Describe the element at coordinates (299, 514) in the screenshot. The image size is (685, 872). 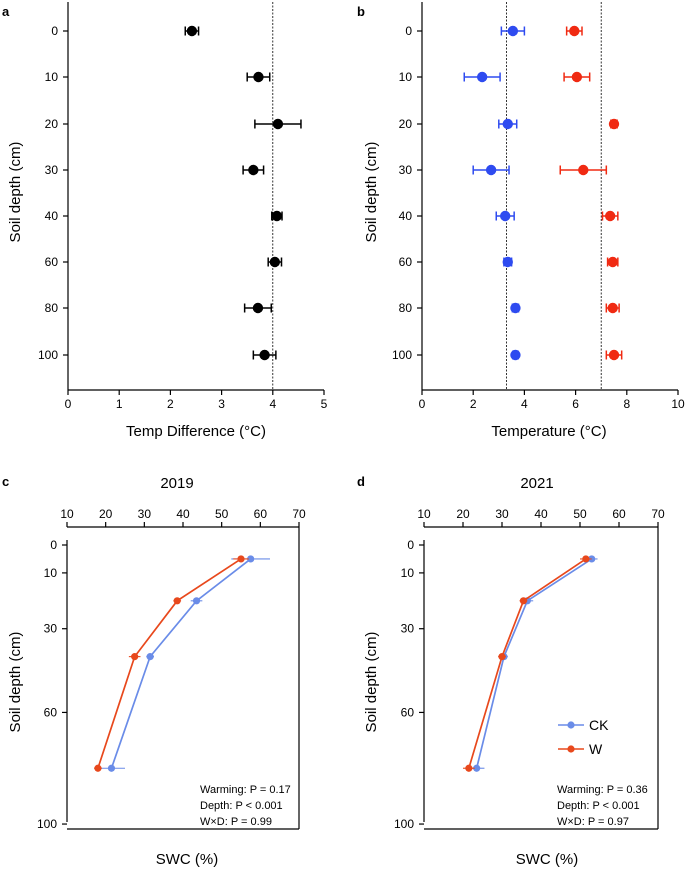
I see `x-tick-label-c: 70` at that location.